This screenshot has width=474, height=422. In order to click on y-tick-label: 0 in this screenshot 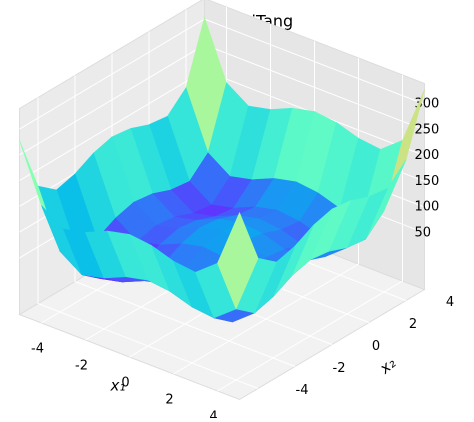, I will do `click(376, 346)`.